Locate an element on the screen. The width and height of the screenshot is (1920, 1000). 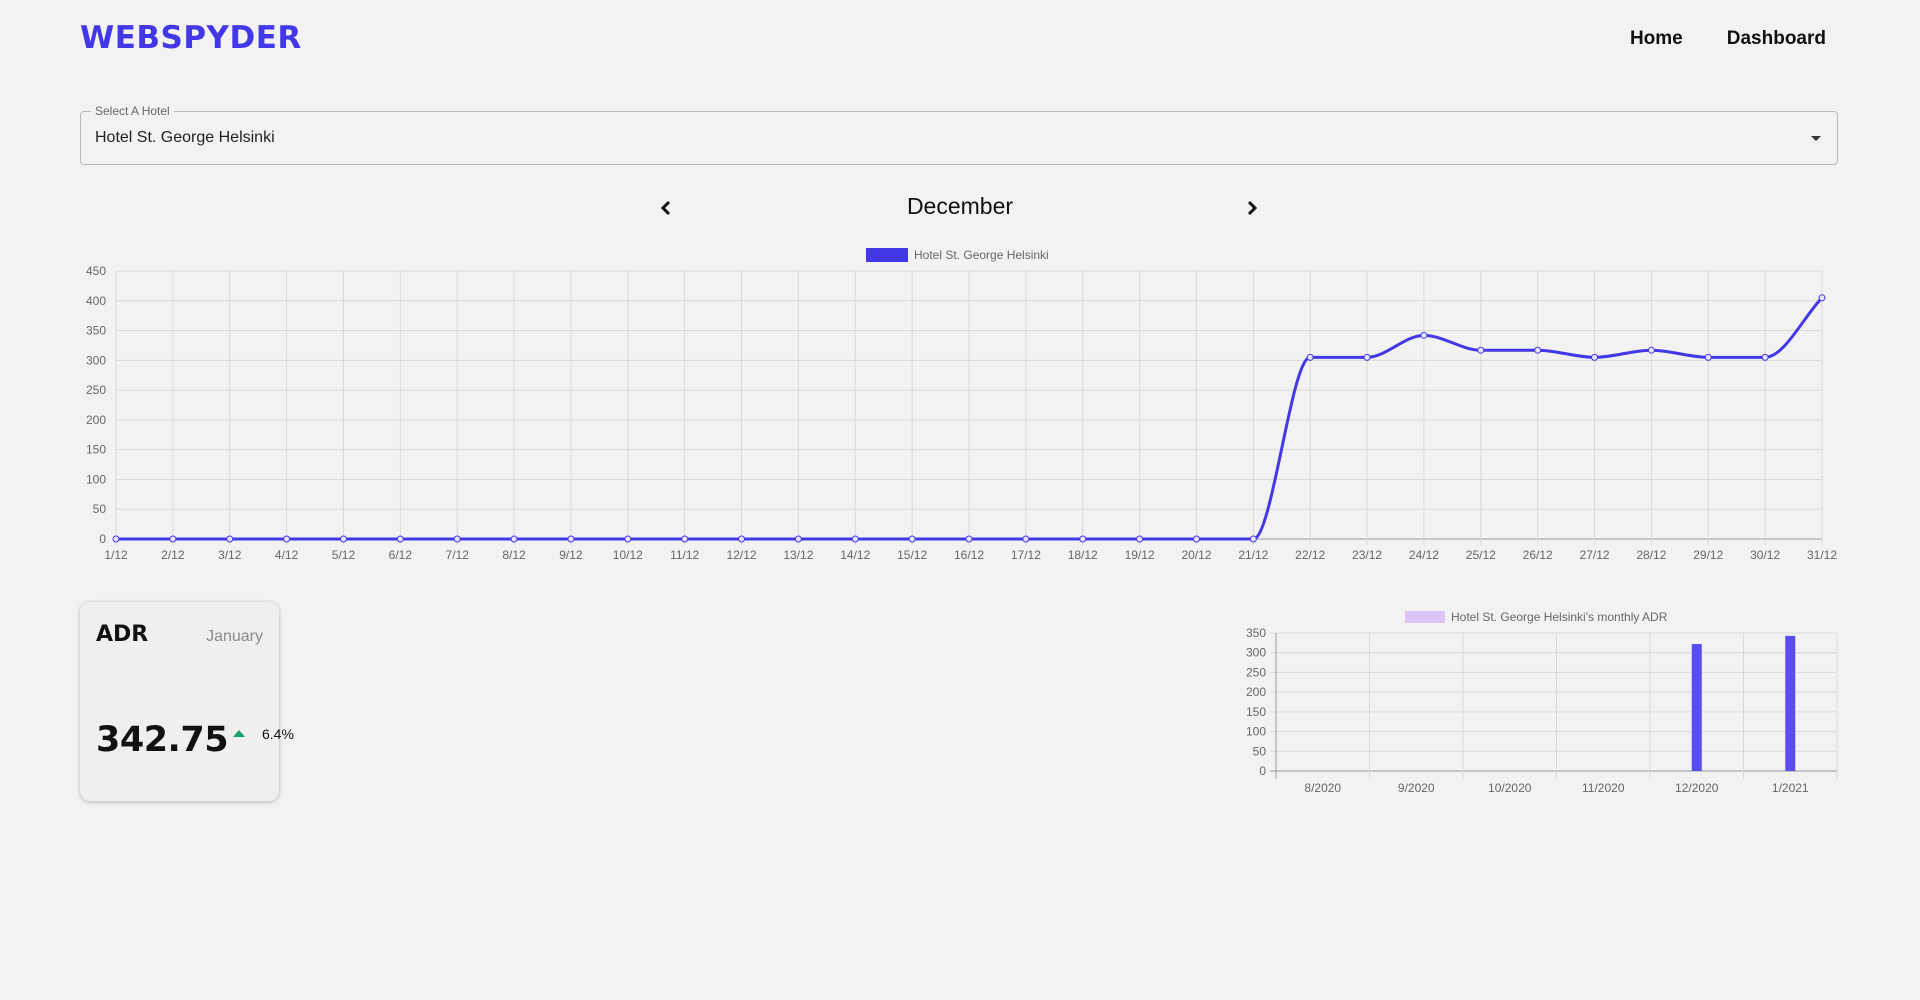
x-tick-label: 25/12 is located at coordinates (1481, 555).